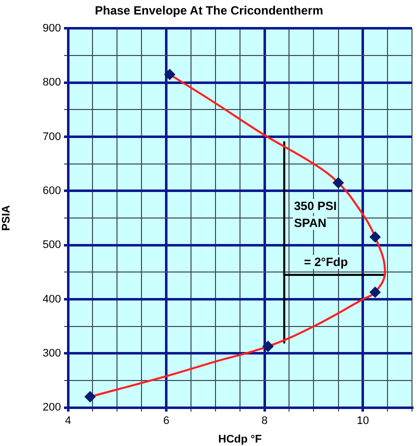 The image size is (418, 446). What do you see at coordinates (51, 353) in the screenshot?
I see `y-tick-label: 300` at bounding box center [51, 353].